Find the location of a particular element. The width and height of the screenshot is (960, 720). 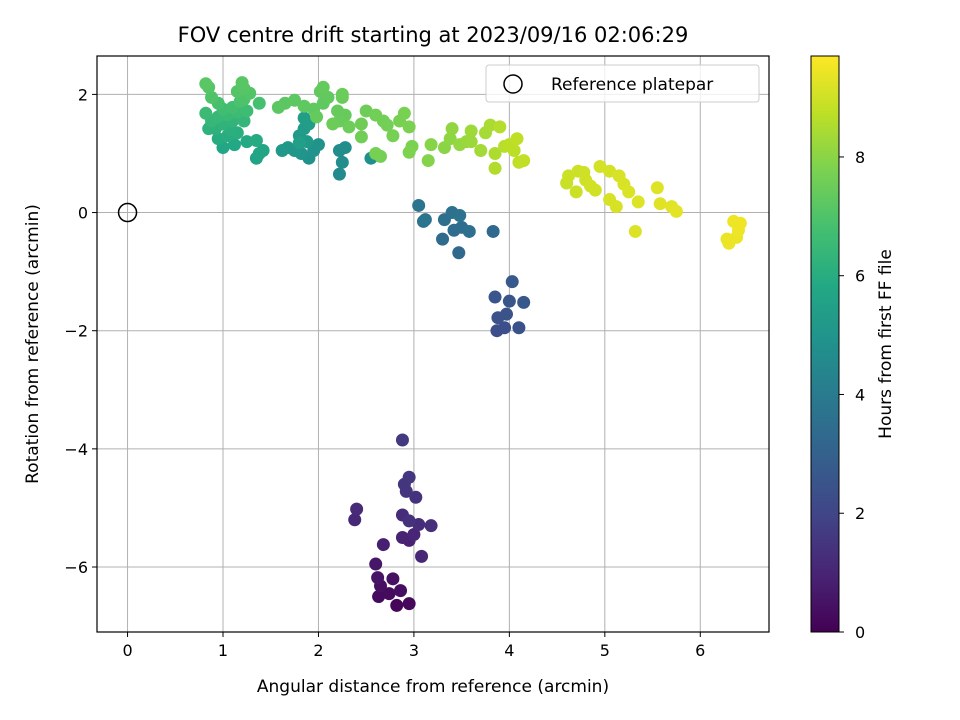

y-tick-label: −2 is located at coordinates (76, 331).